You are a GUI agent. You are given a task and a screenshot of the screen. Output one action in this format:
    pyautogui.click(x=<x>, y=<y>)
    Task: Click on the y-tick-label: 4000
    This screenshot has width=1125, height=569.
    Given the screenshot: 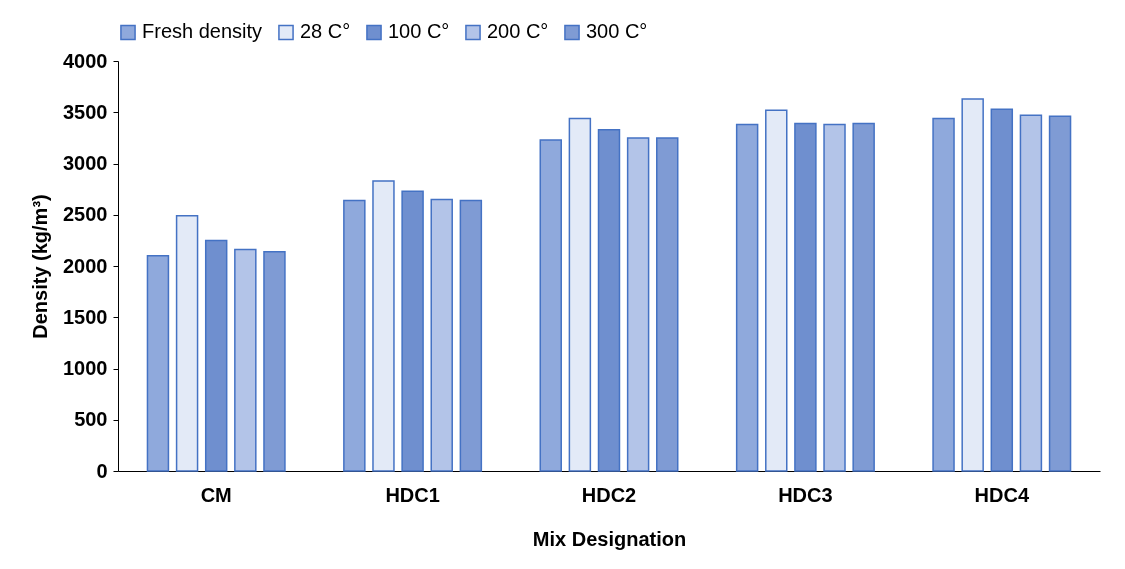 What is the action you would take?
    pyautogui.click(x=85, y=60)
    